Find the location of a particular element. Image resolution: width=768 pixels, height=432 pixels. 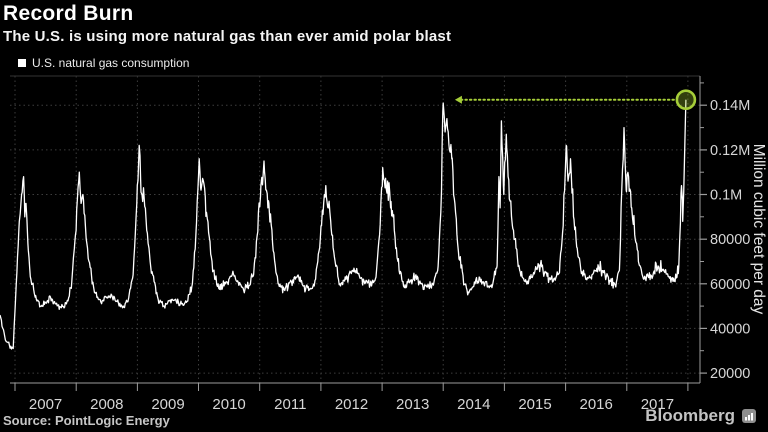

legend: U.S. natural gas consumption is located at coordinates (103, 63).